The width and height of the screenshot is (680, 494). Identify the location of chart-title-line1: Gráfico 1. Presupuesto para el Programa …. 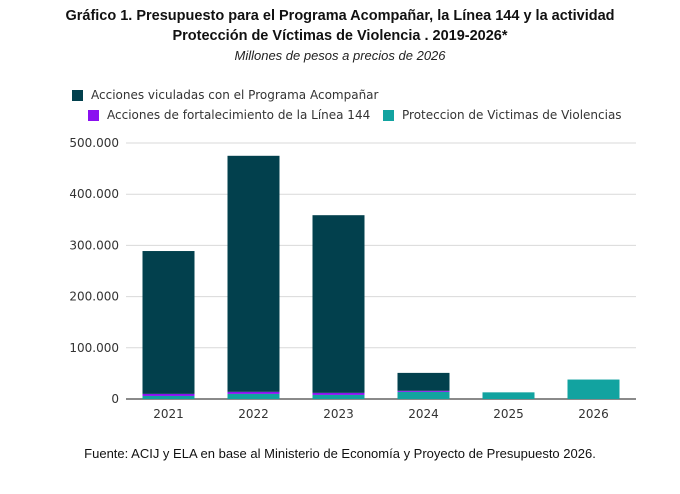
(340, 16).